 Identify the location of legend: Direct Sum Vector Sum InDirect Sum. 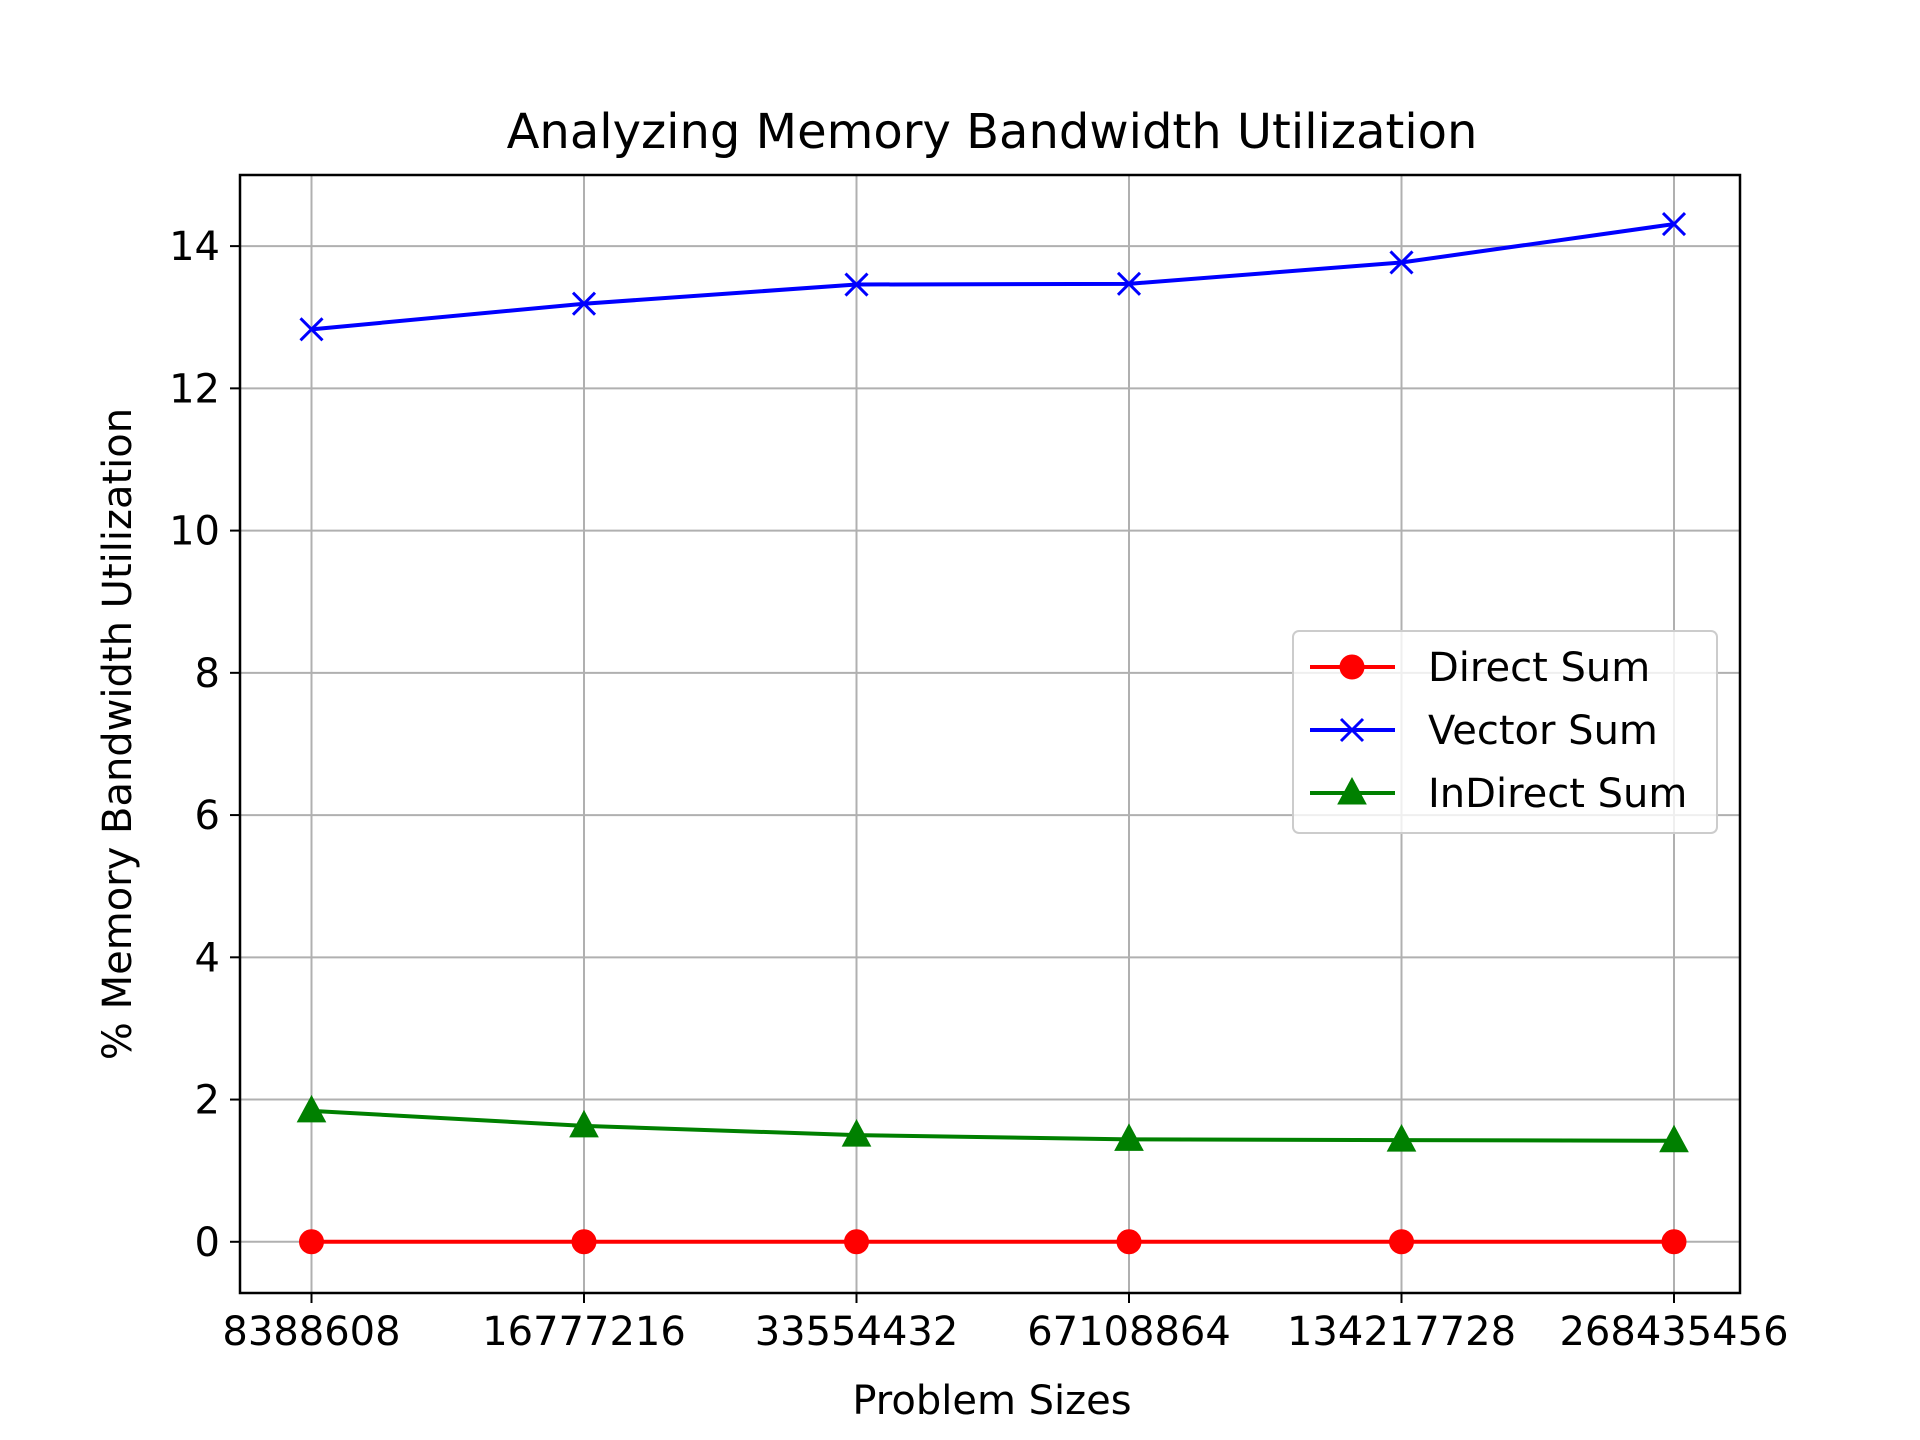
(1505, 732).